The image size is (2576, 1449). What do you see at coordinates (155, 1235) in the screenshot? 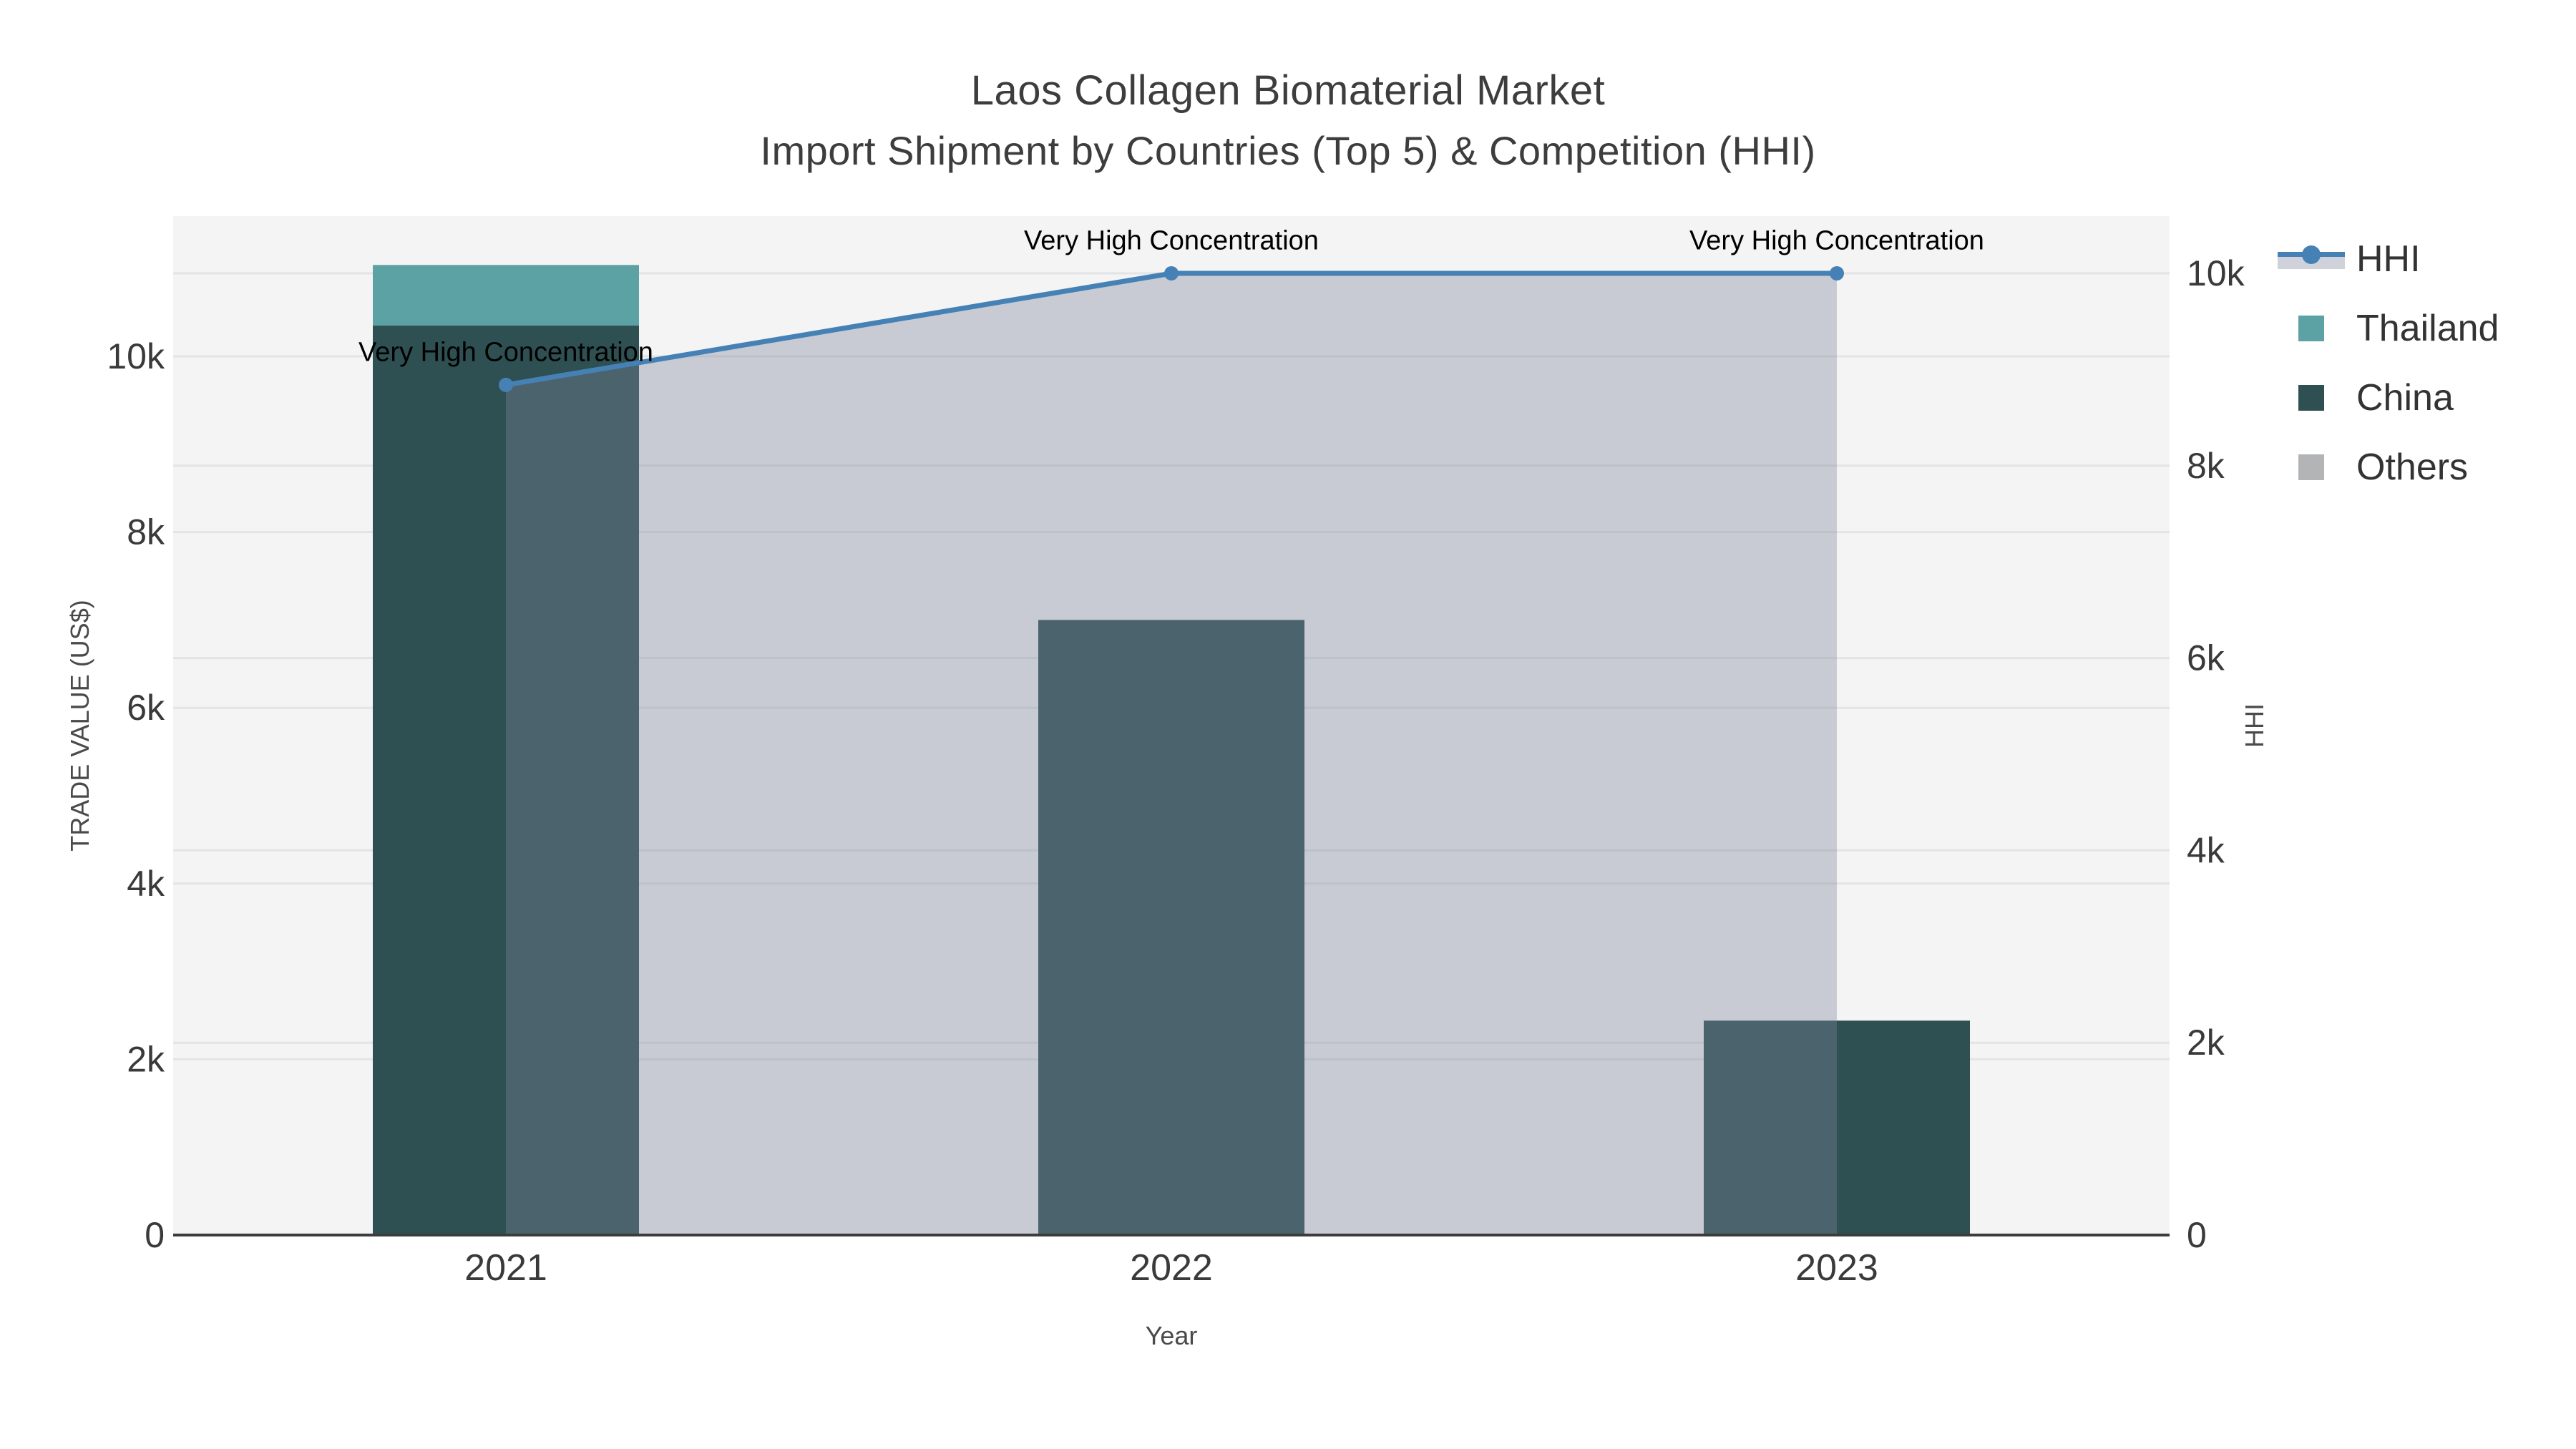
I see `left-axis-tick-0: 0` at bounding box center [155, 1235].